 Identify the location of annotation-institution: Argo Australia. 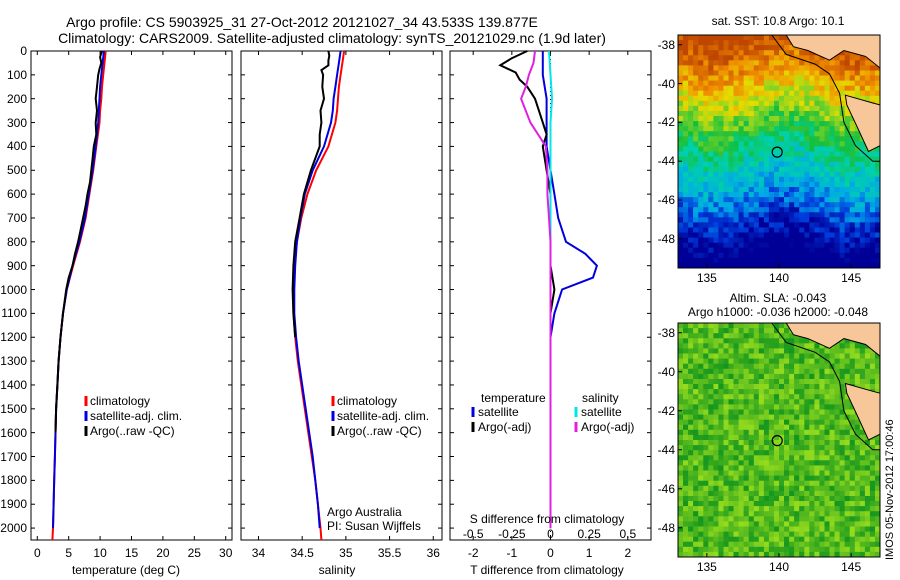
(364, 512).